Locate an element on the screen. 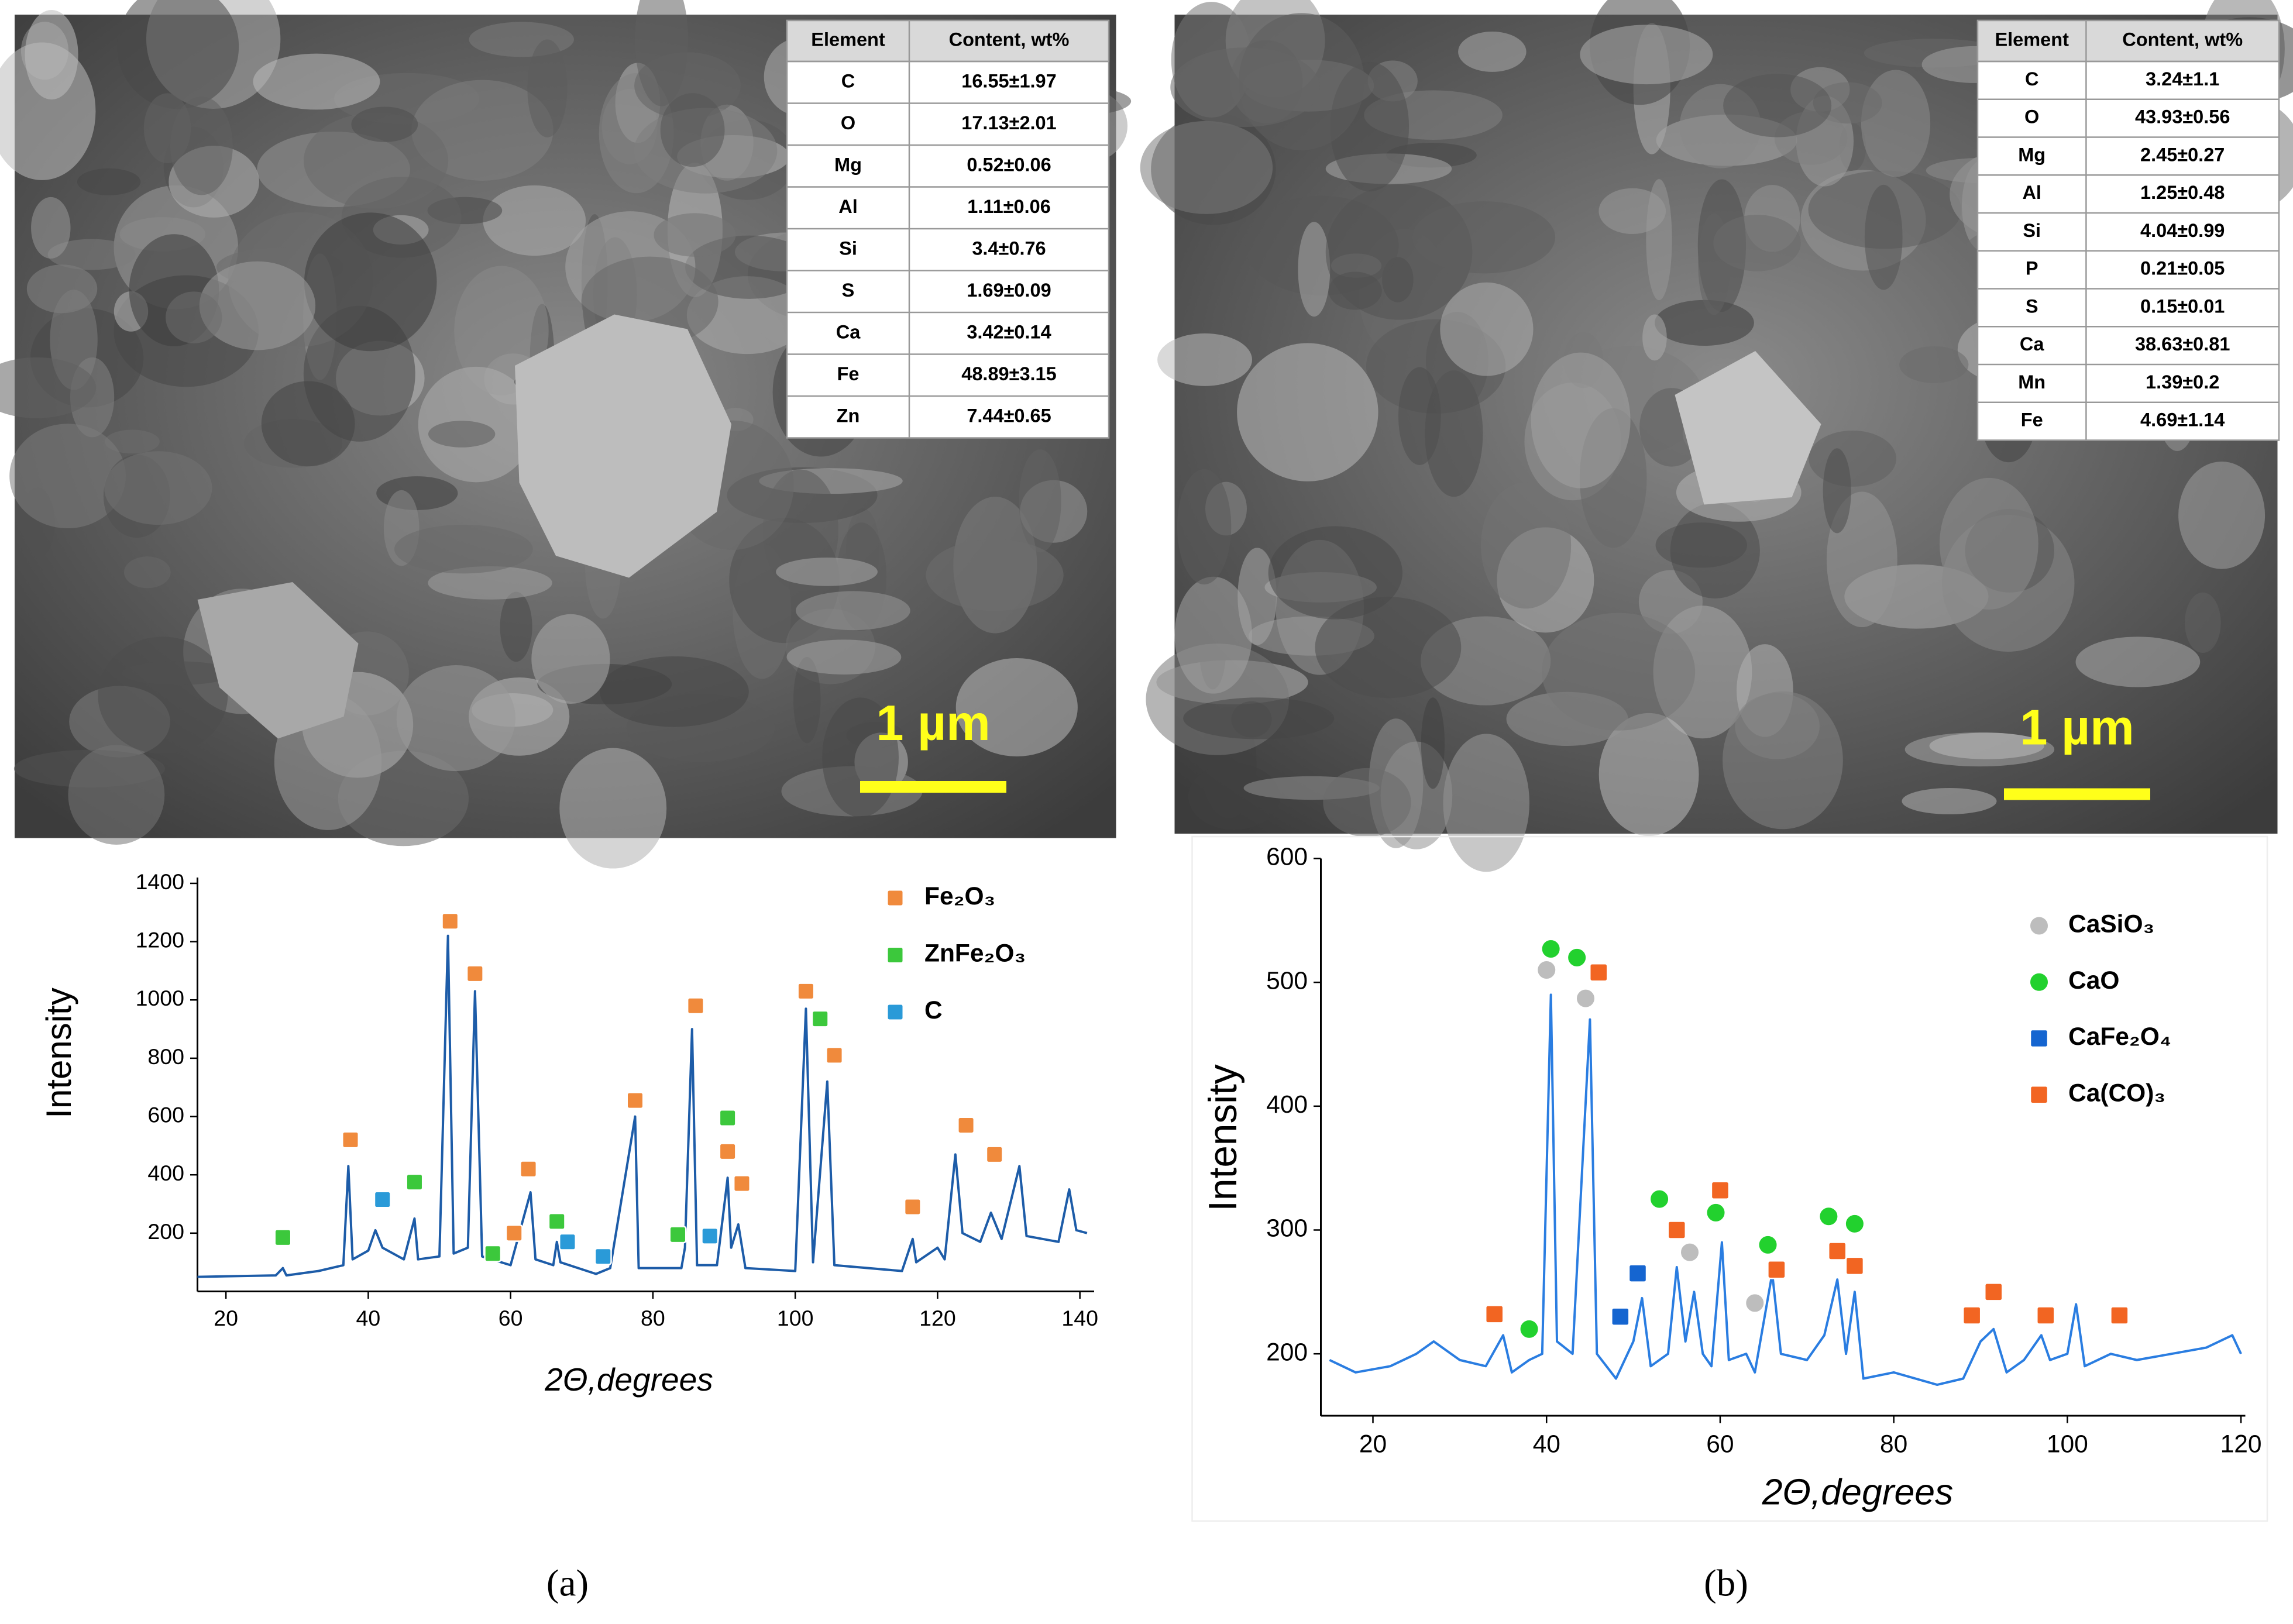  table-bg is located at coordinates (2128, 230).